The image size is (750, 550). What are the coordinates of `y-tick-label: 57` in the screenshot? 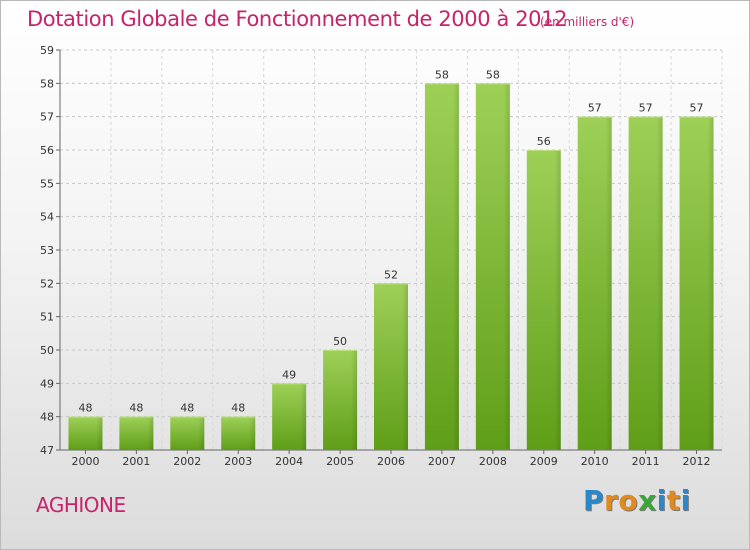 It's located at (47, 117).